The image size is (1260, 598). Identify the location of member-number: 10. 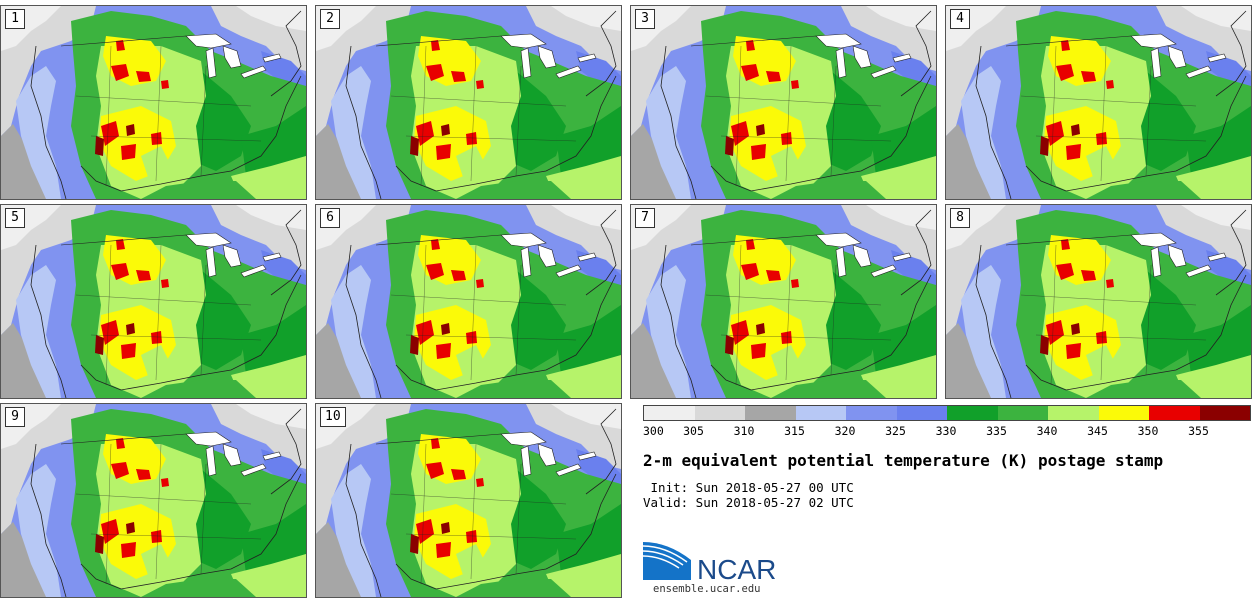
(333, 417).